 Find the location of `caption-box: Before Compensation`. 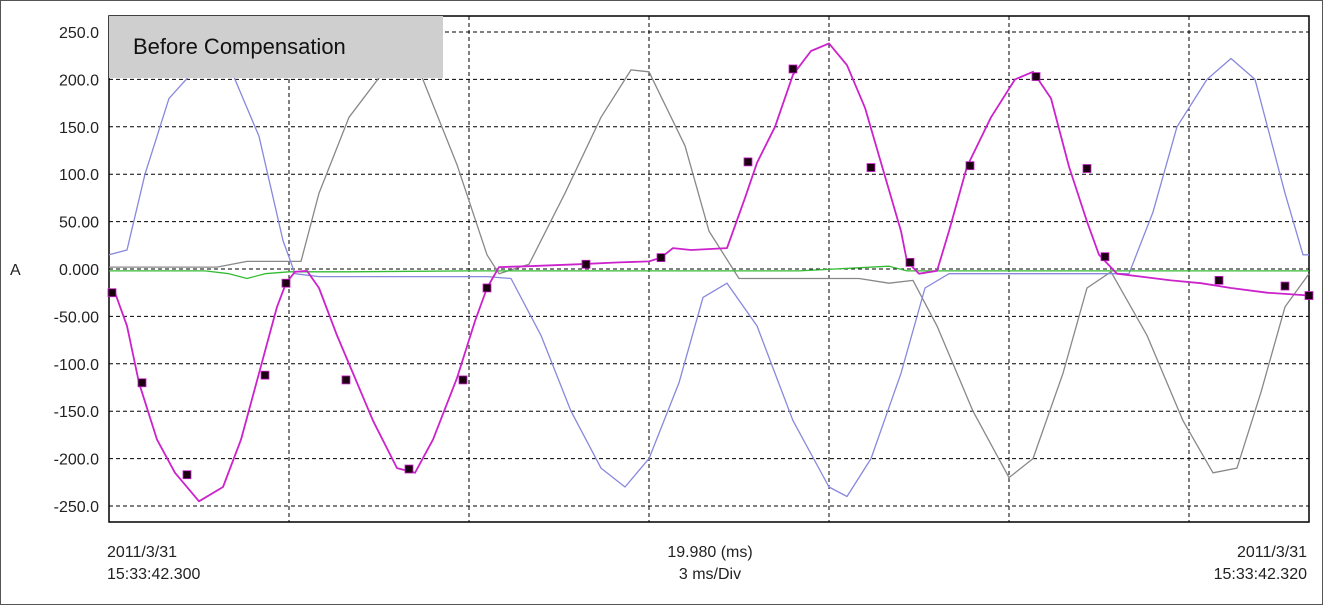

caption-box: Before Compensation is located at coordinates (276, 47).